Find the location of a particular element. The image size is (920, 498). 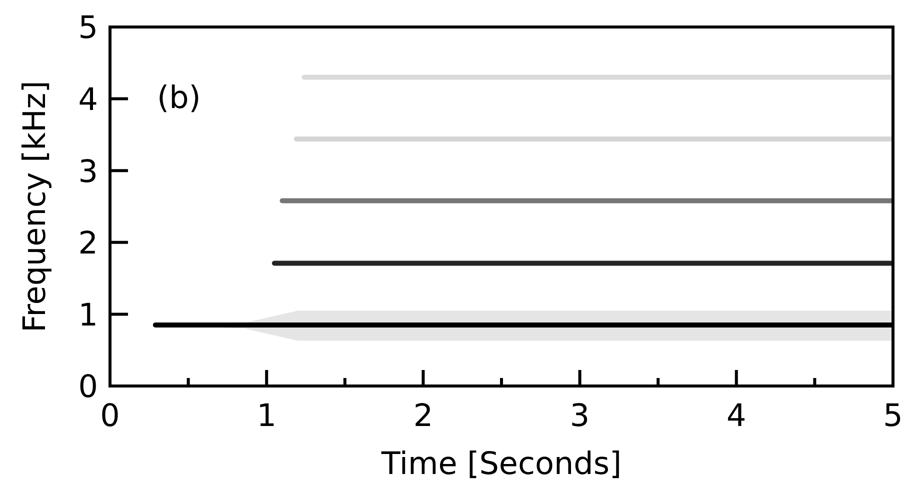

y-tick-label: 1 is located at coordinates (88, 315).